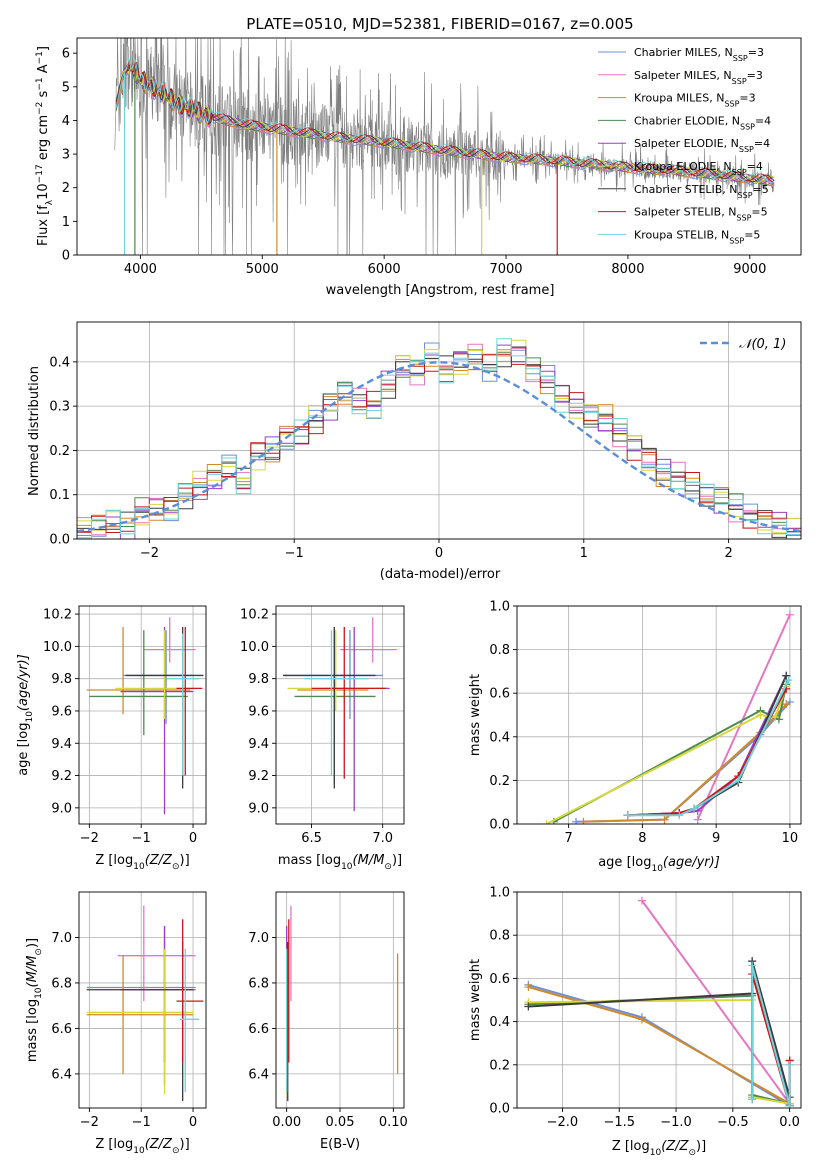 This screenshot has height=1170, width=819. I want to click on legend-entry: Salpeter STELIB, NSSP=5, so click(701, 214).